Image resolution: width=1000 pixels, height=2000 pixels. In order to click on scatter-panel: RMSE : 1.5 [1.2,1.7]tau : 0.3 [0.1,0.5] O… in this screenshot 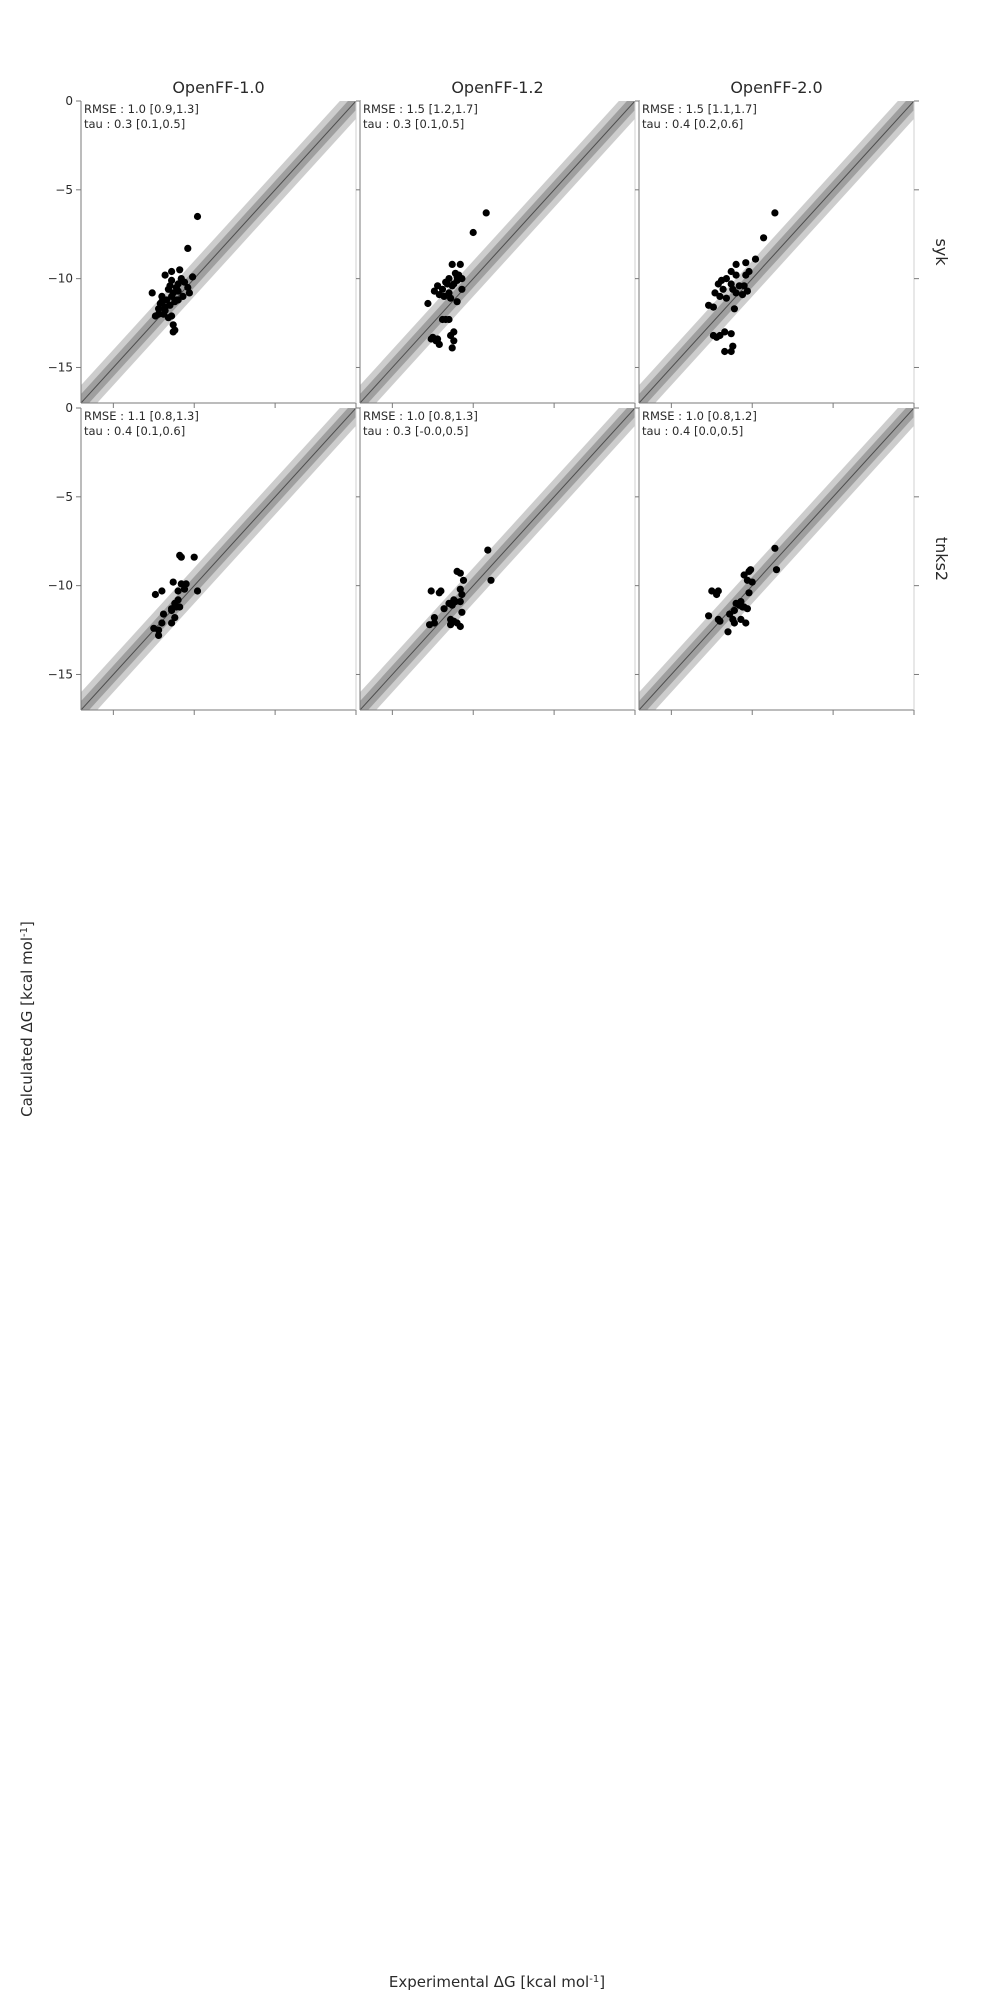, I will do `click(499, 243)`.